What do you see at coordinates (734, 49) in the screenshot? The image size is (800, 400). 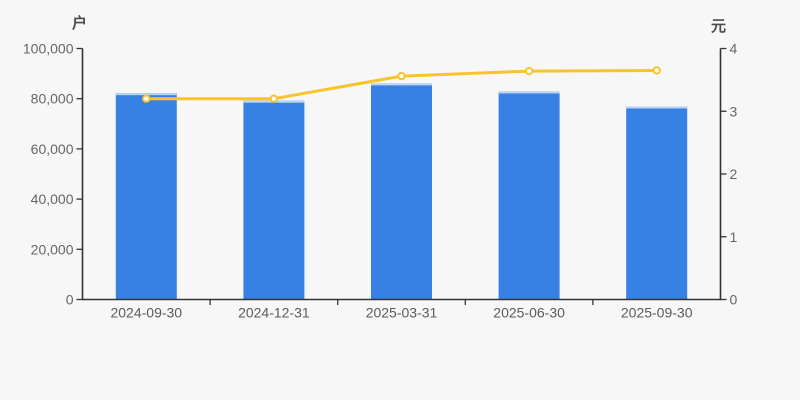 I see `right-axis-tick-label: 4` at bounding box center [734, 49].